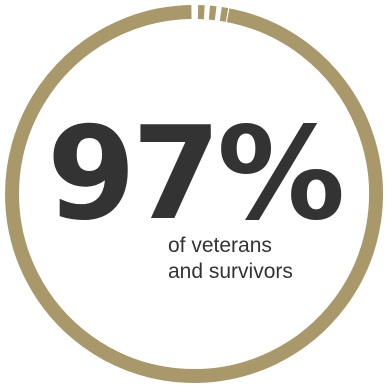  What do you see at coordinates (230, 271) in the screenshot?
I see `caption-line-2: and survivors` at bounding box center [230, 271].